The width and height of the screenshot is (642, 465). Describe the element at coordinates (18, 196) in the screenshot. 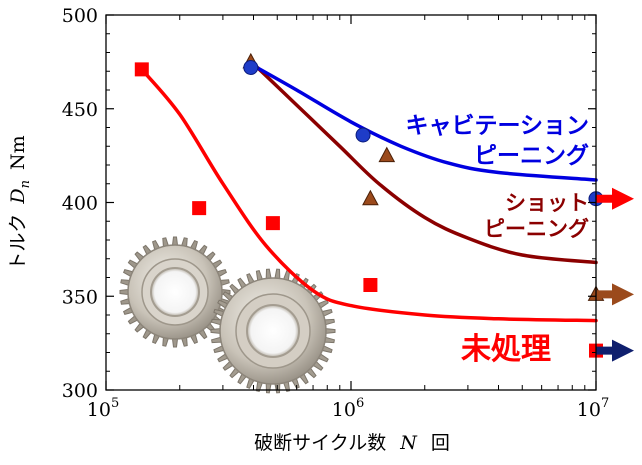

I see `y-axis-variable: D` at that location.